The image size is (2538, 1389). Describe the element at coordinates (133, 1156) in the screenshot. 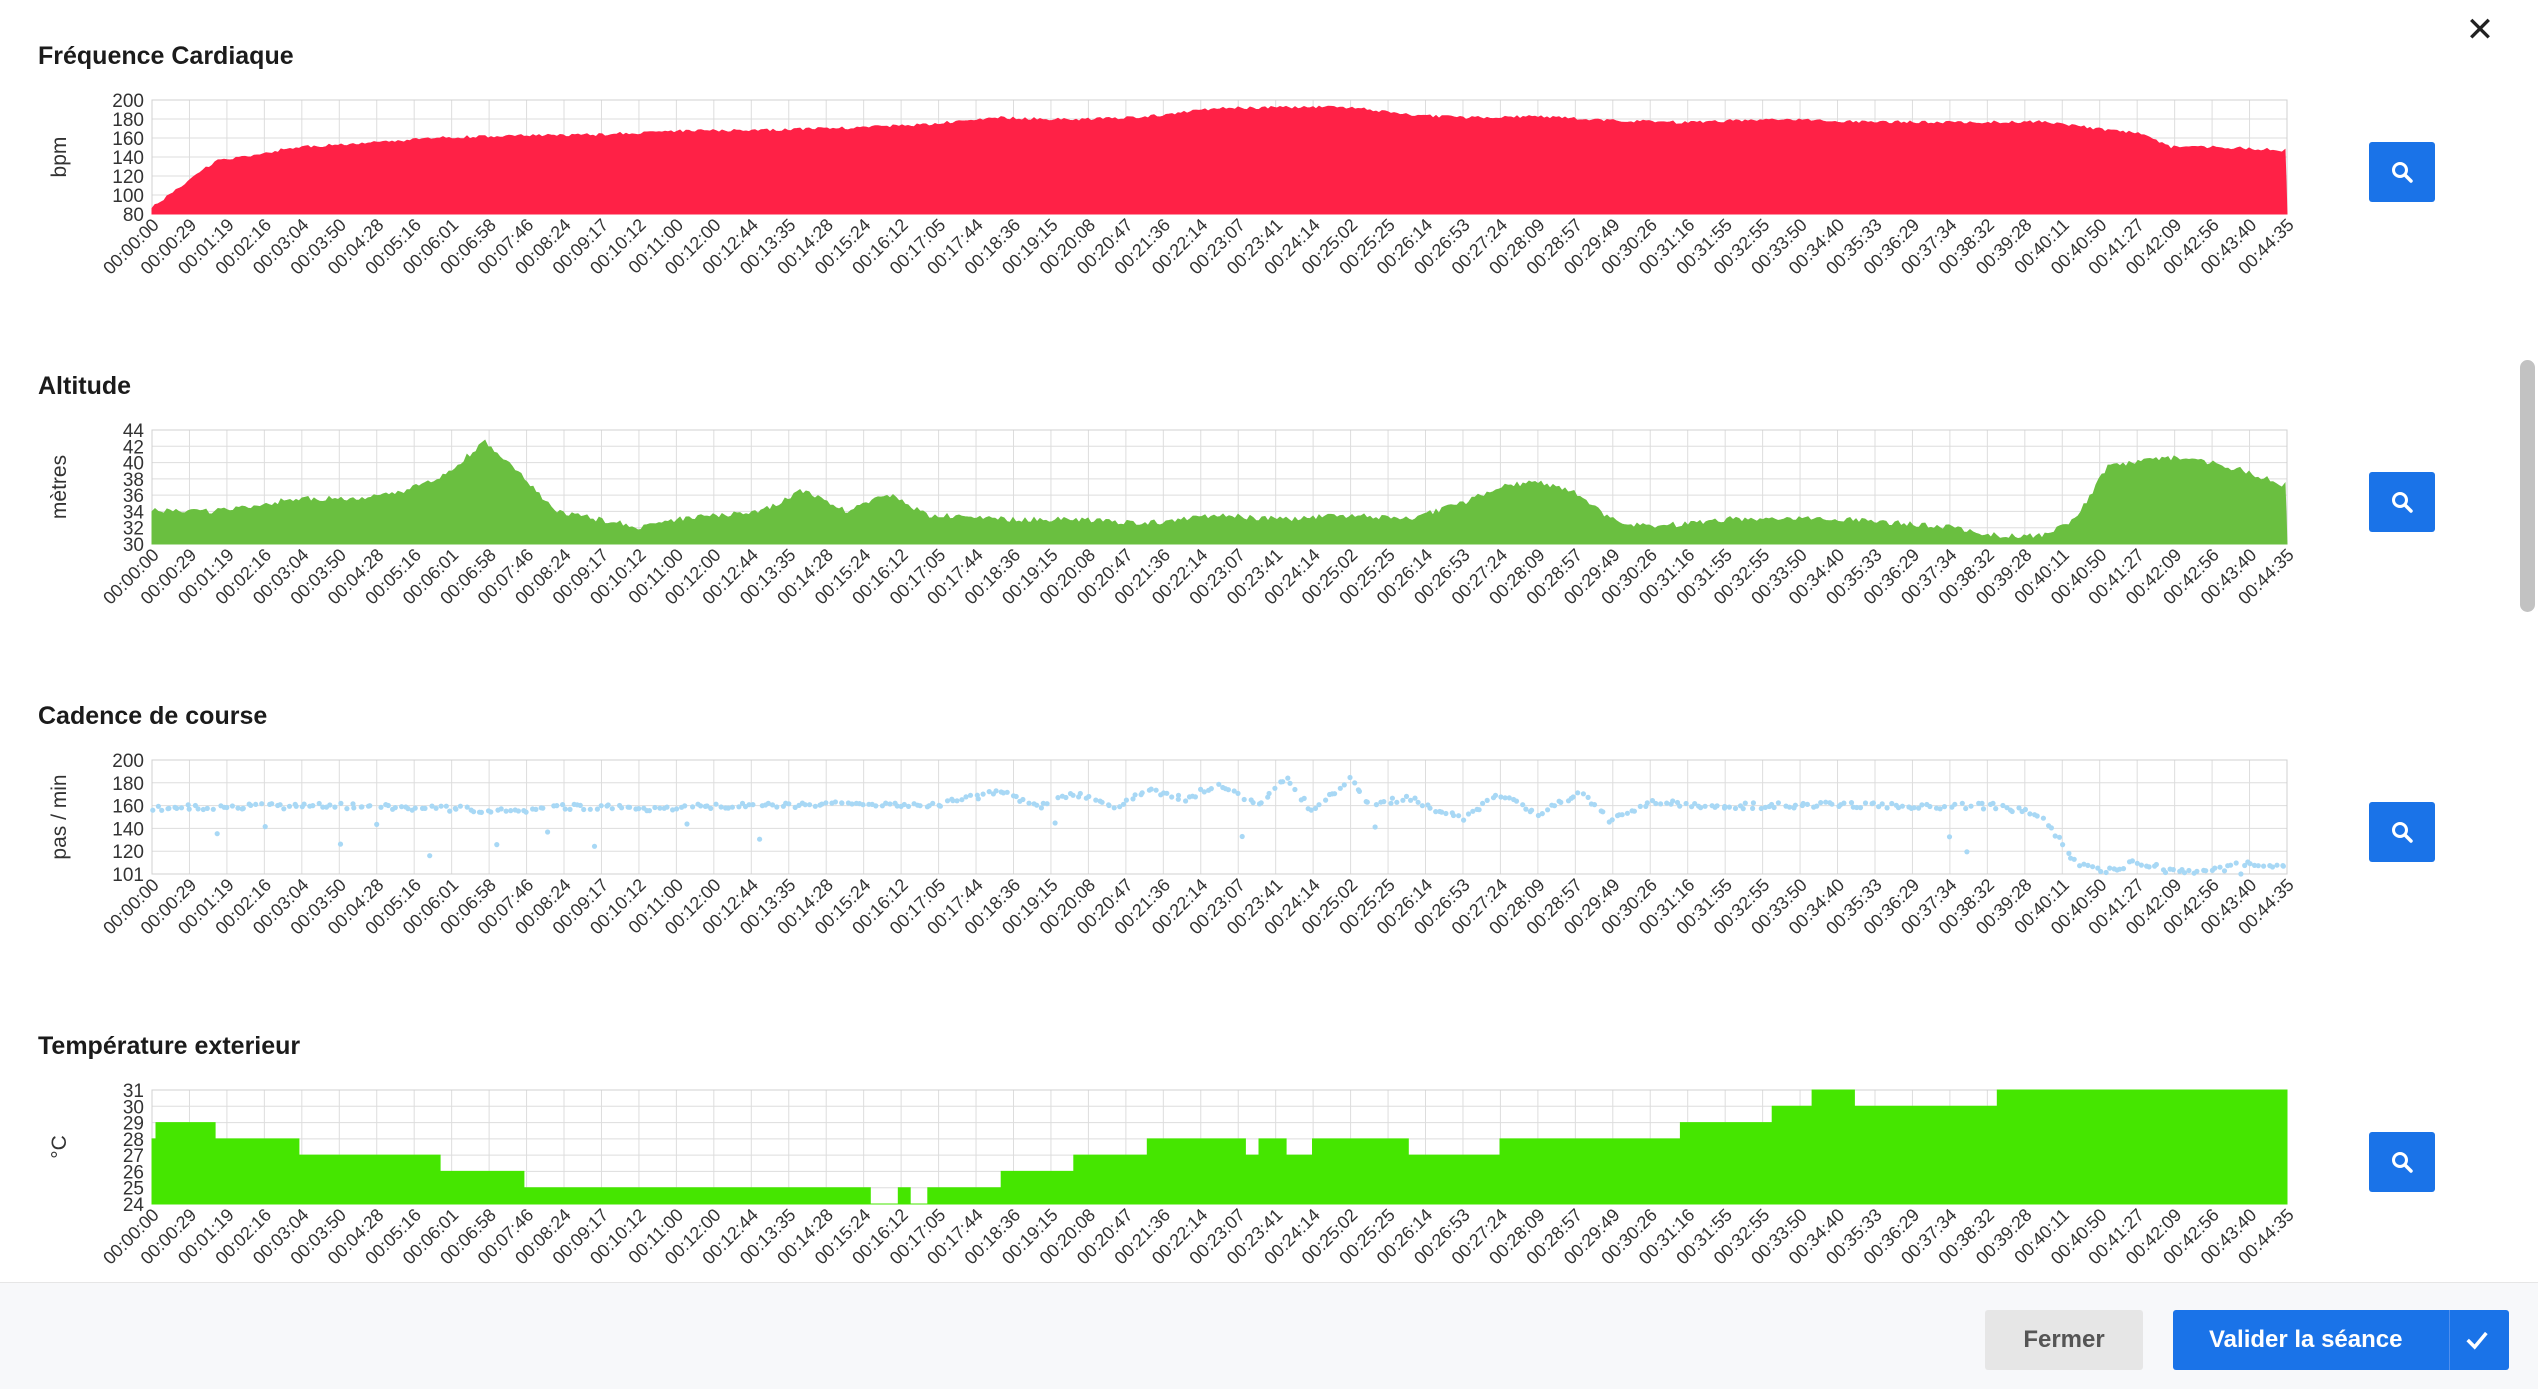

I see `y-tick-label: 27` at that location.